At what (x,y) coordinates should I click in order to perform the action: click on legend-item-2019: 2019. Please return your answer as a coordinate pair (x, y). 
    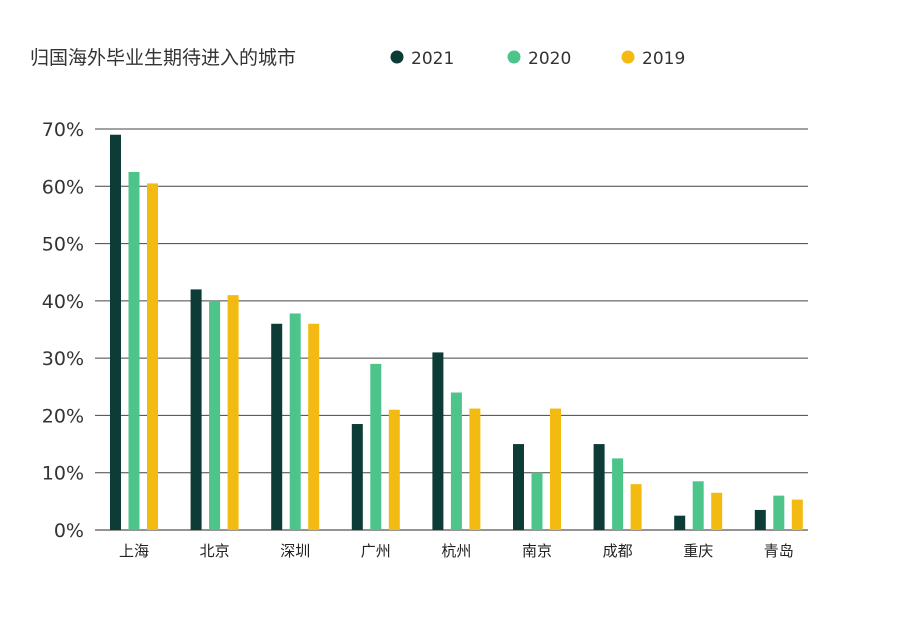
    Looking at the image, I should click on (653, 59).